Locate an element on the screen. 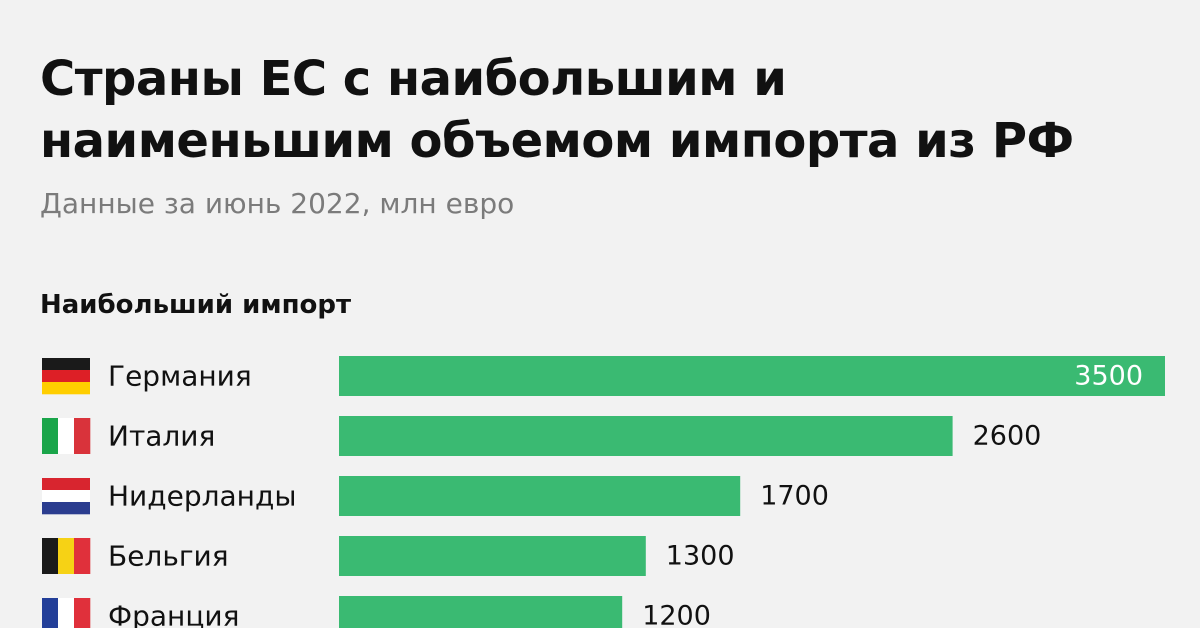 The image size is (1200, 628). category-label: Бельгия is located at coordinates (168, 556).